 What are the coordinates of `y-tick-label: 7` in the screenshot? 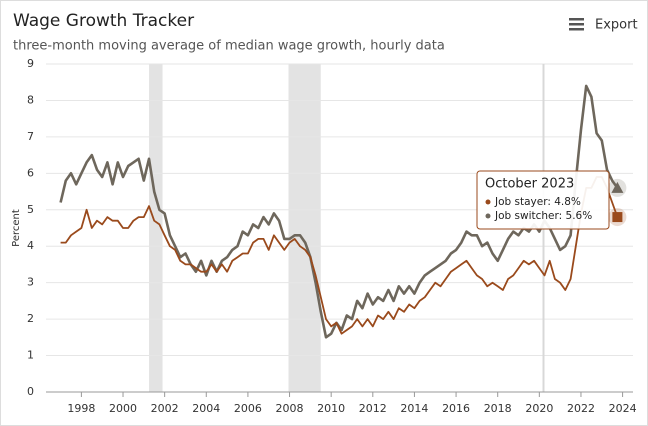 It's located at (30, 136).